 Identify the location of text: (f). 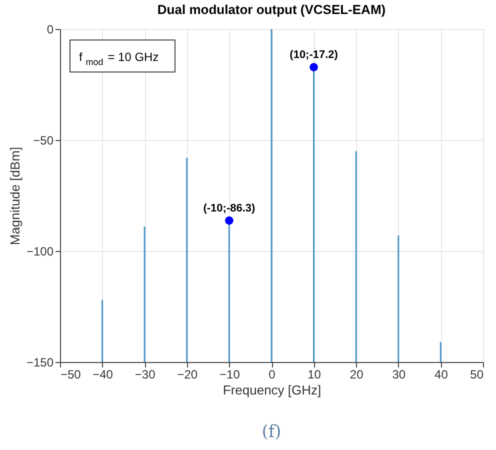
(272, 432).